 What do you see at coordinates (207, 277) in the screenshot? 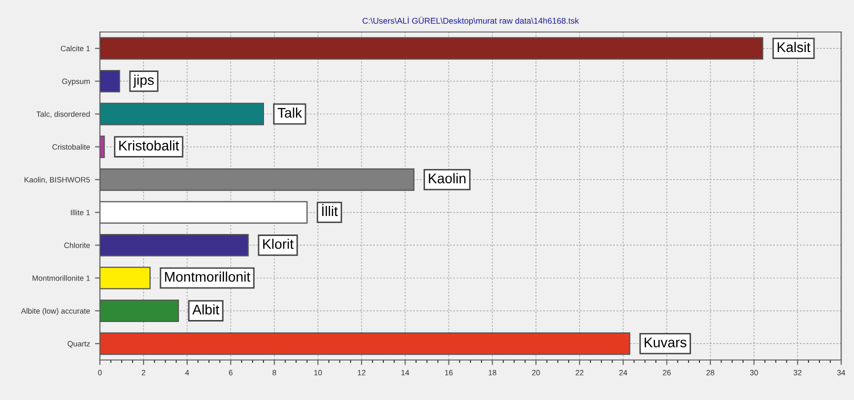
I see `annotation: Montmorillonit` at bounding box center [207, 277].